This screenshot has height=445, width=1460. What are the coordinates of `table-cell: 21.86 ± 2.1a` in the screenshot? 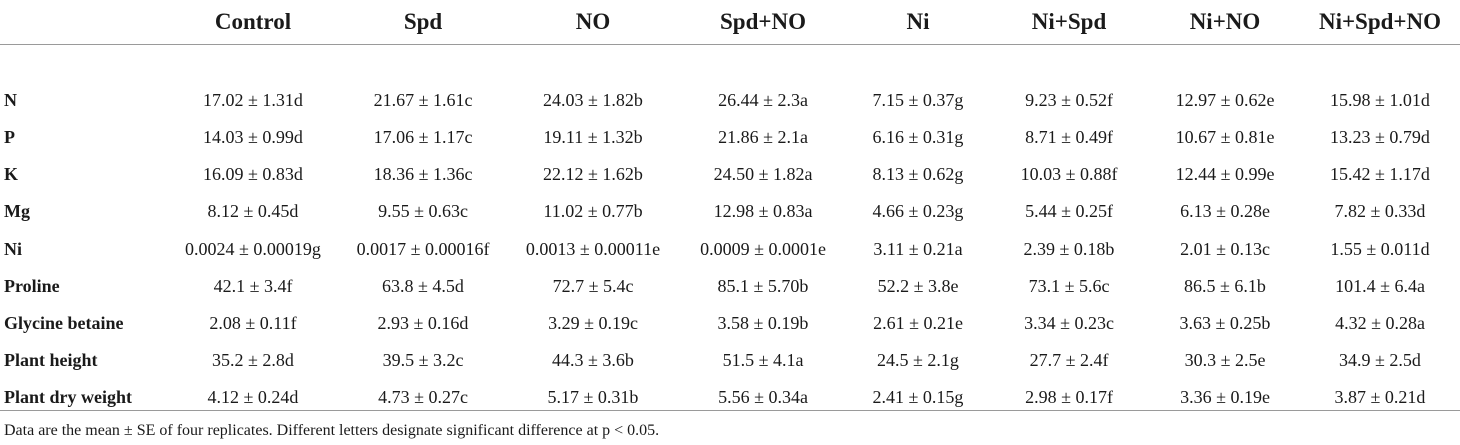 It's located at (763, 137).